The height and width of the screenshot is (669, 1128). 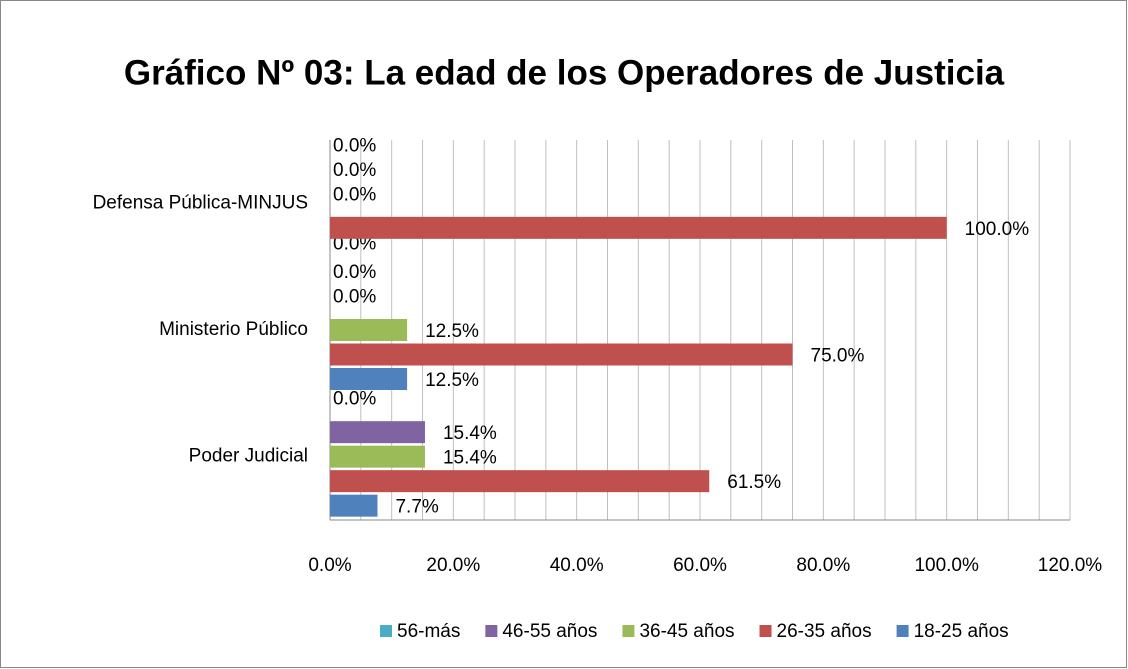 What do you see at coordinates (549, 631) in the screenshot?
I see `legend-label: 46-55 años` at bounding box center [549, 631].